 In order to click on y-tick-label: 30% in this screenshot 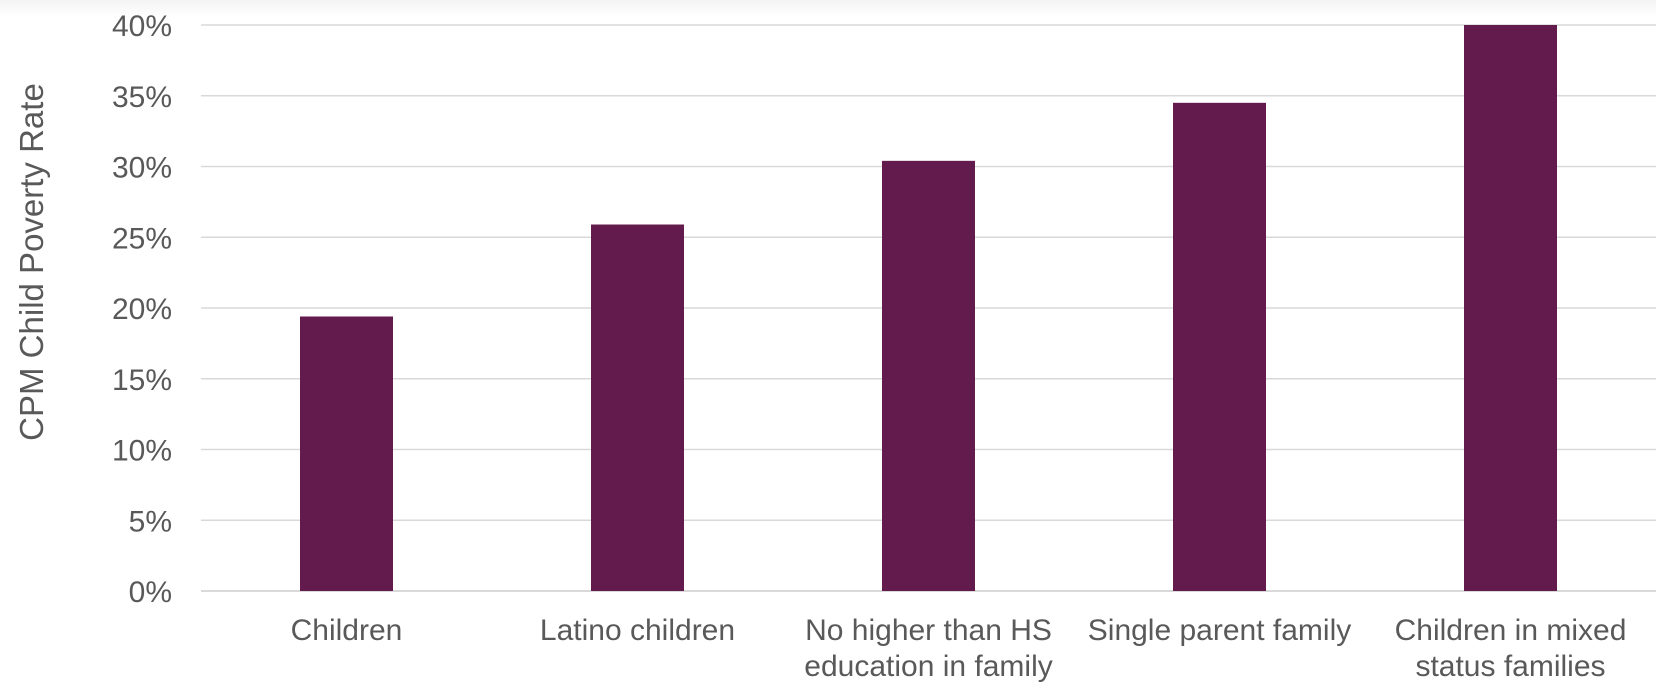, I will do `click(142, 168)`.